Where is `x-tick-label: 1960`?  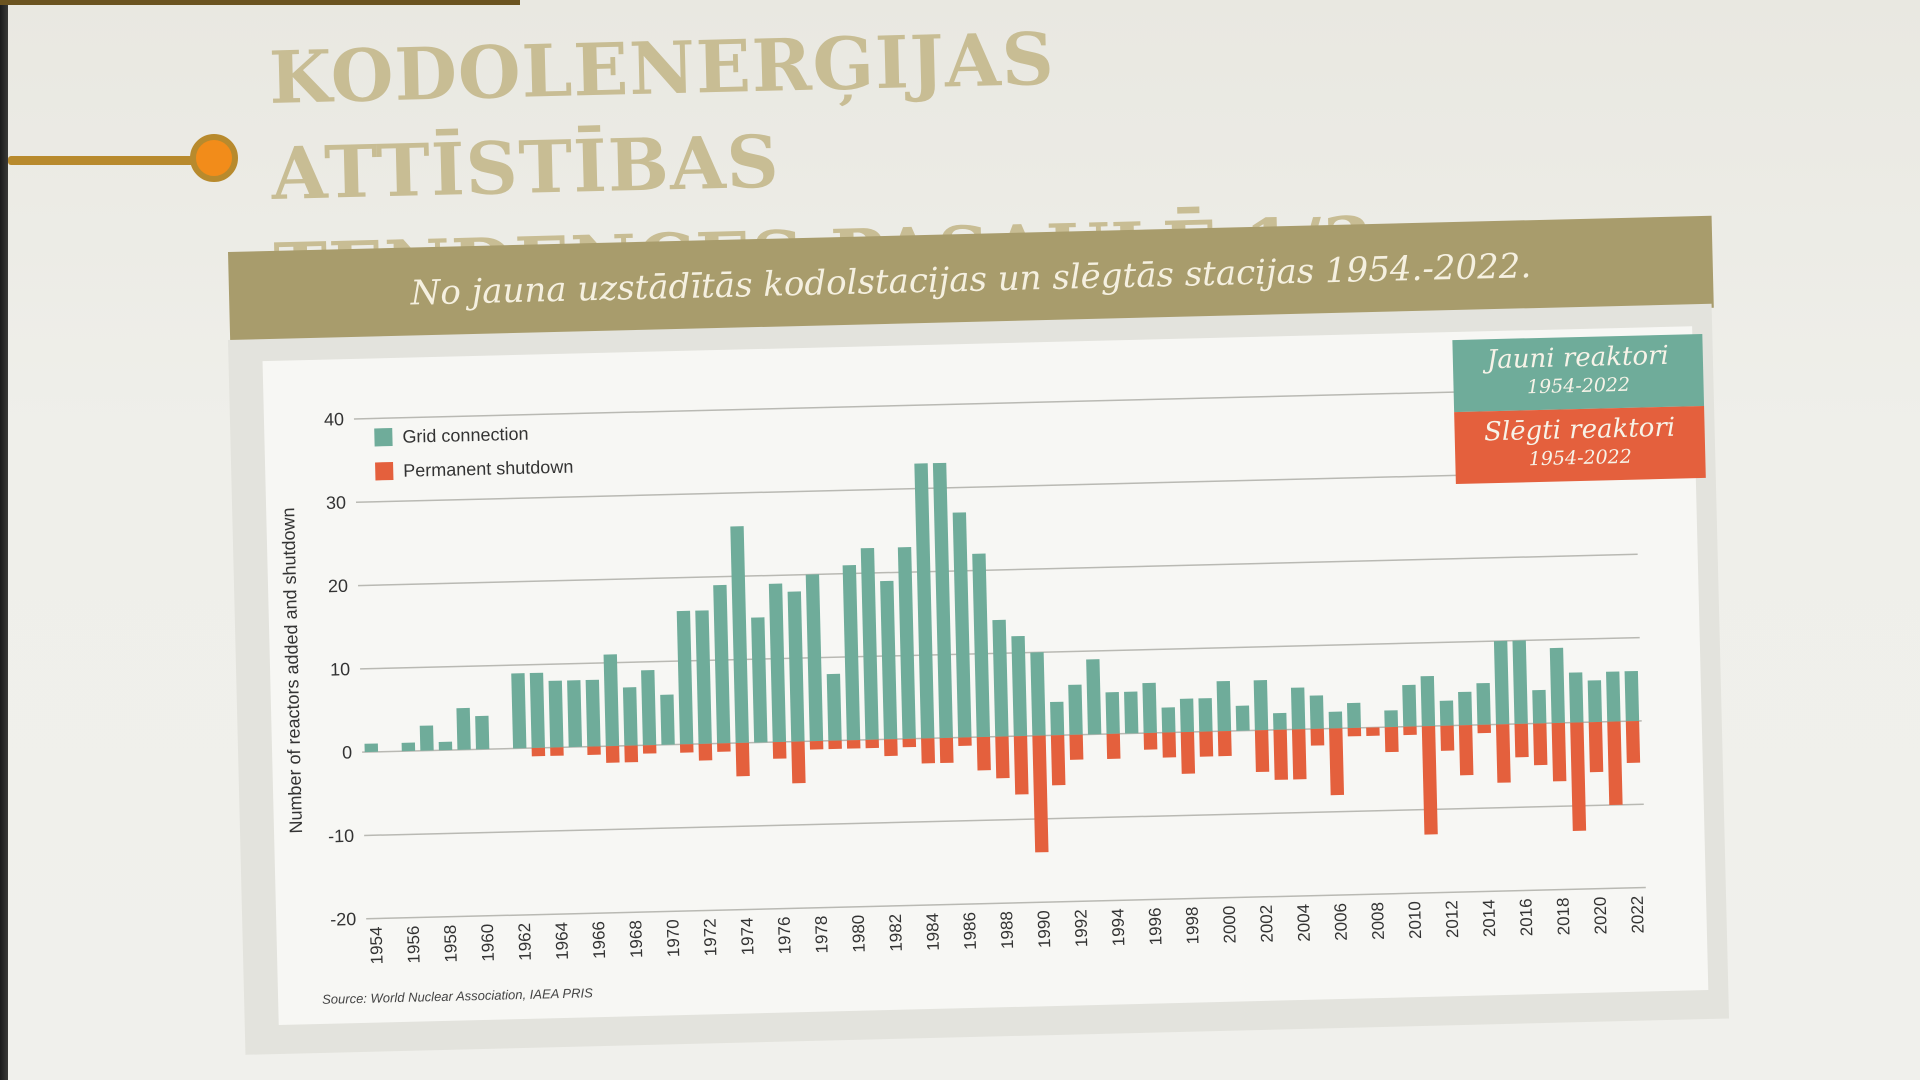 x-tick-label: 1960 is located at coordinates (488, 943).